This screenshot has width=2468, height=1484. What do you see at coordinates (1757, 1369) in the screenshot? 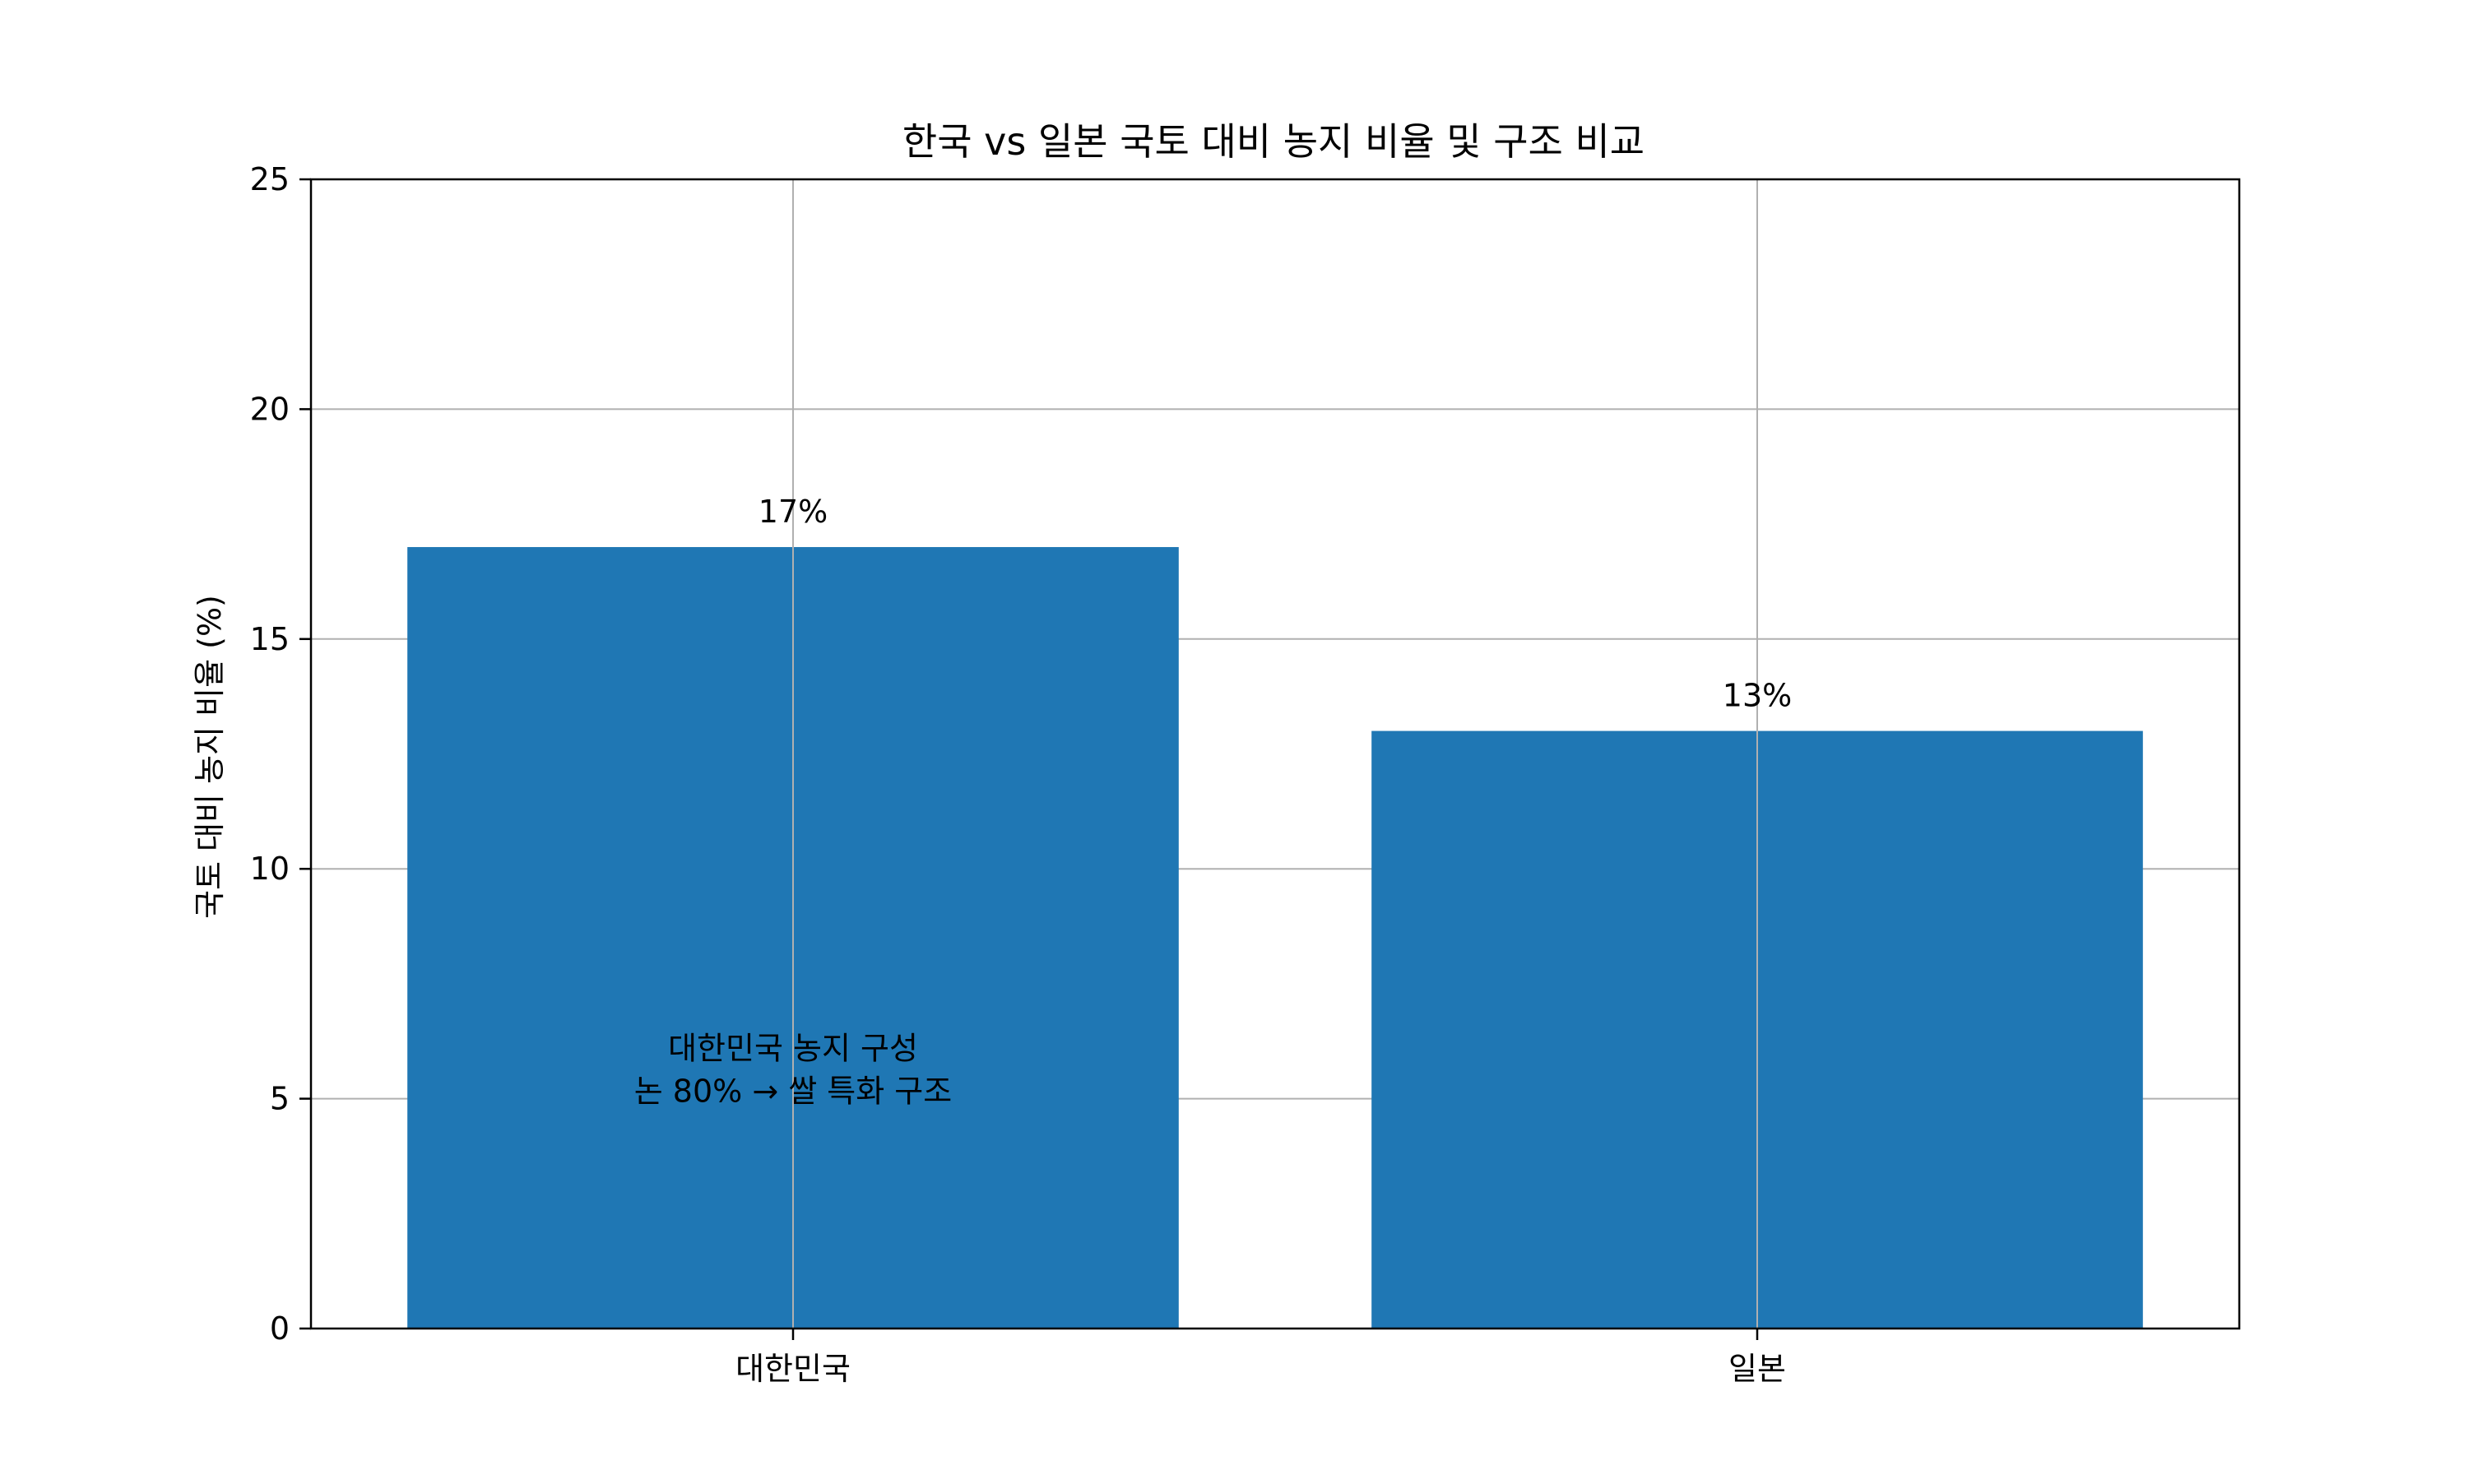
I see `x-tick-label: 일본` at bounding box center [1757, 1369].